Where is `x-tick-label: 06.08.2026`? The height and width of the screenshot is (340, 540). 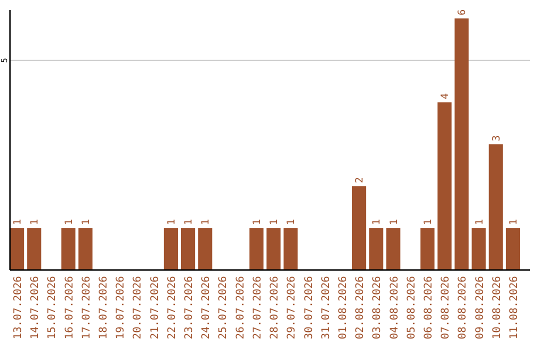
x-tick-label: 06.08.2026 is located at coordinates (428, 308).